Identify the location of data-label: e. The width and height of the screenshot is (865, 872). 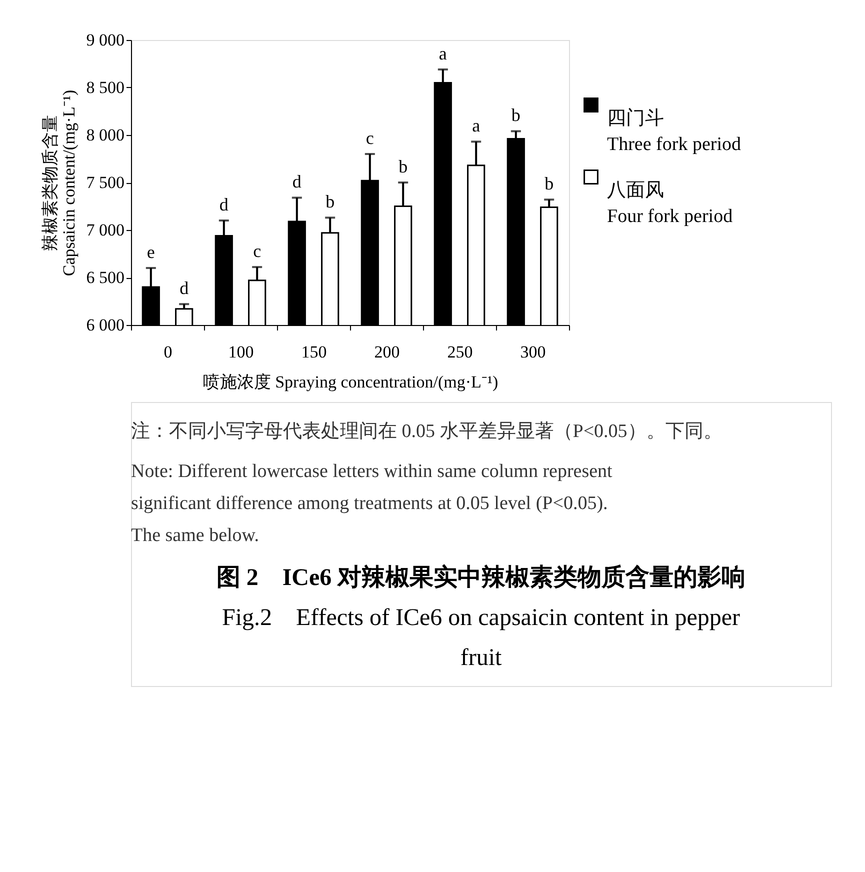
(150, 252).